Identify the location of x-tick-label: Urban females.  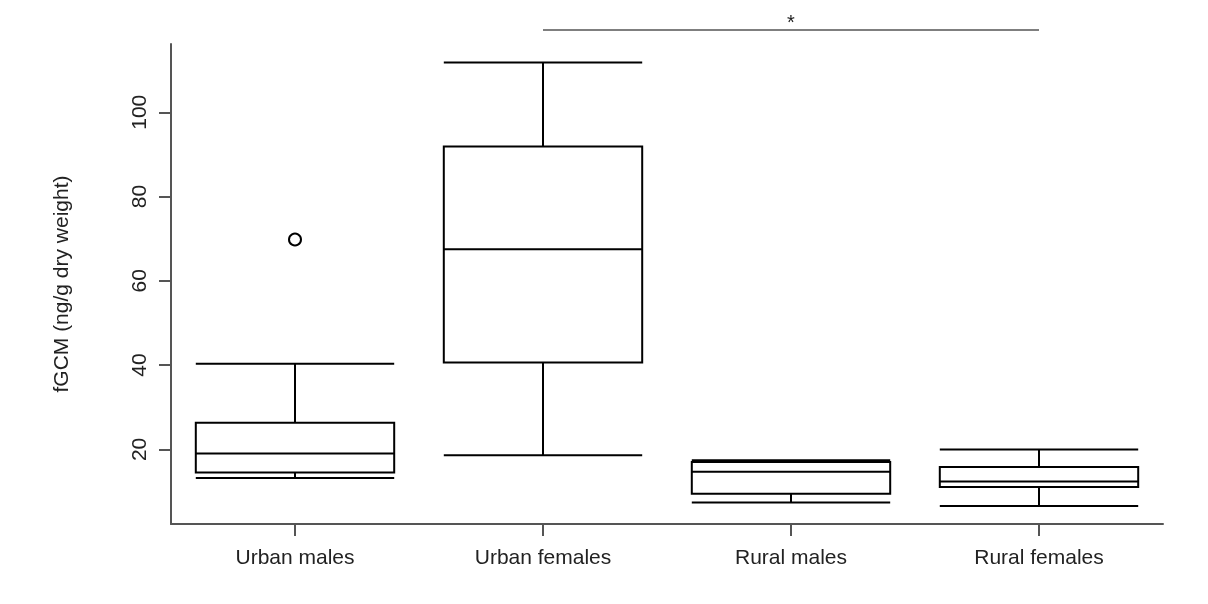
(543, 556).